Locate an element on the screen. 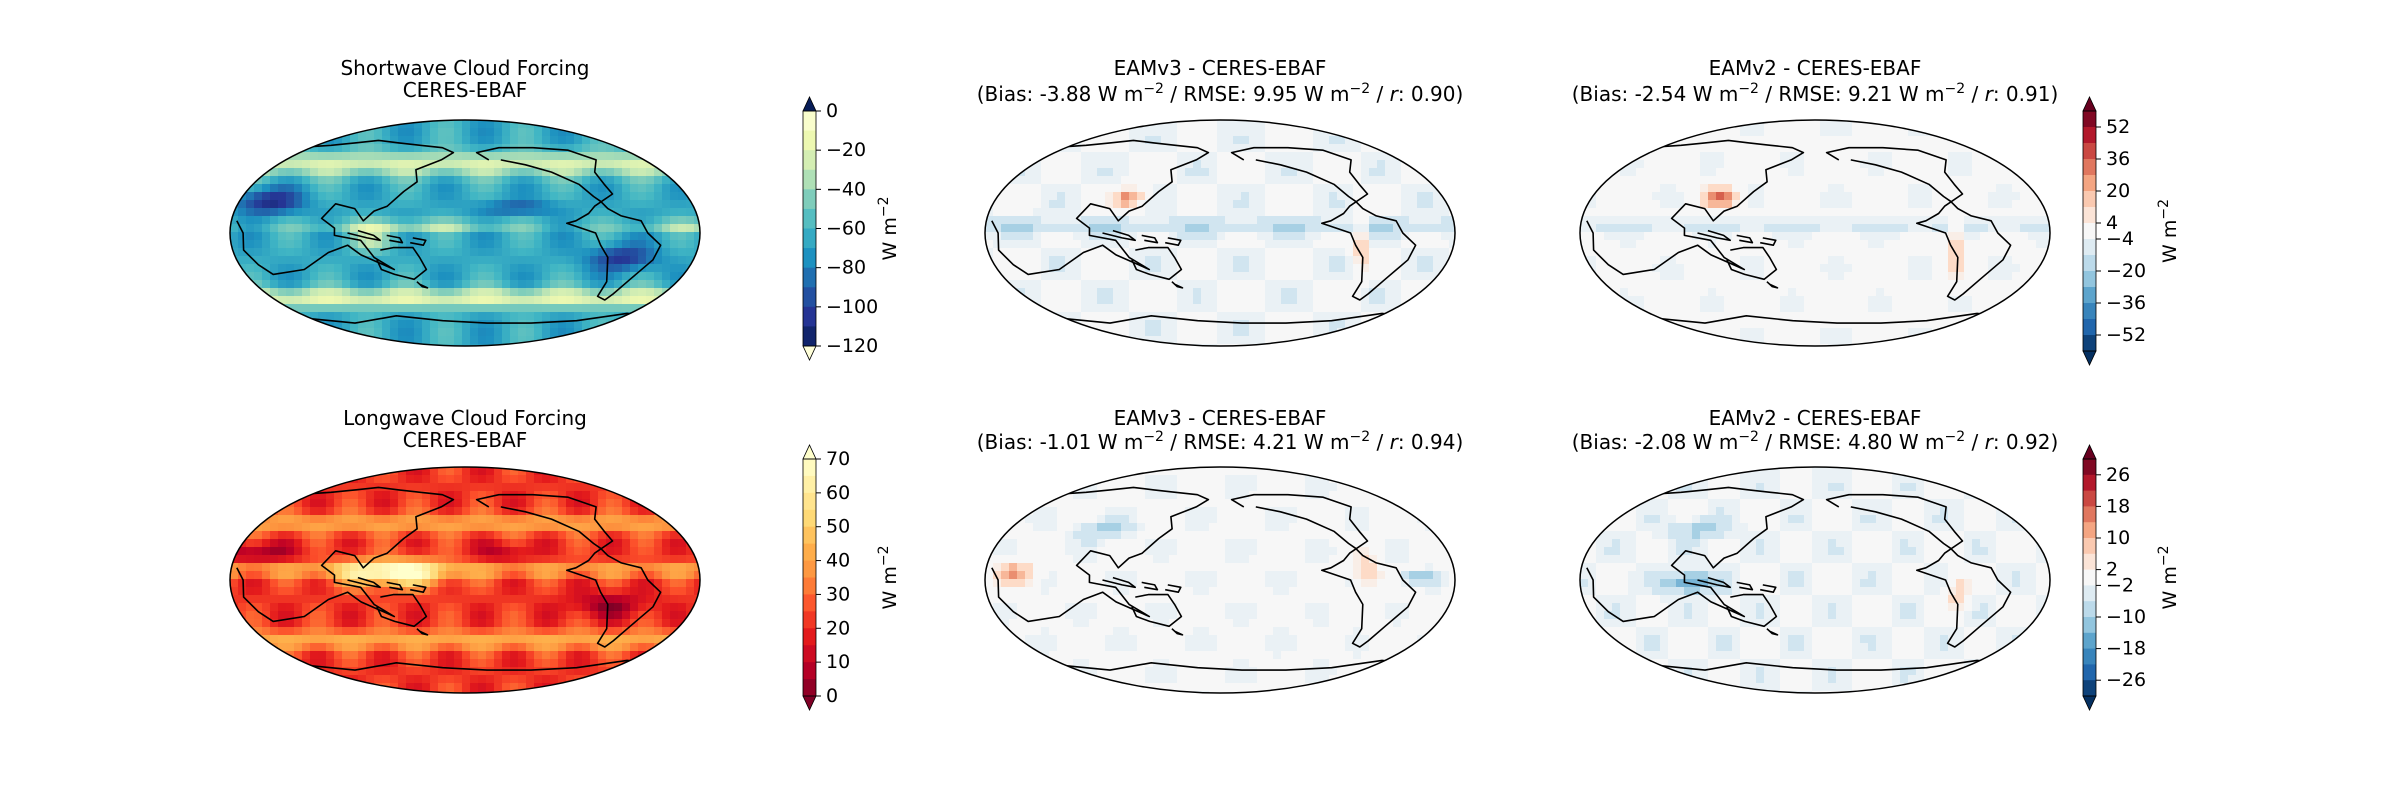  sw-obs-colorbar: 0 −20 −40 −60 −80 −100 −120 W m−2 is located at coordinates (851, 228).